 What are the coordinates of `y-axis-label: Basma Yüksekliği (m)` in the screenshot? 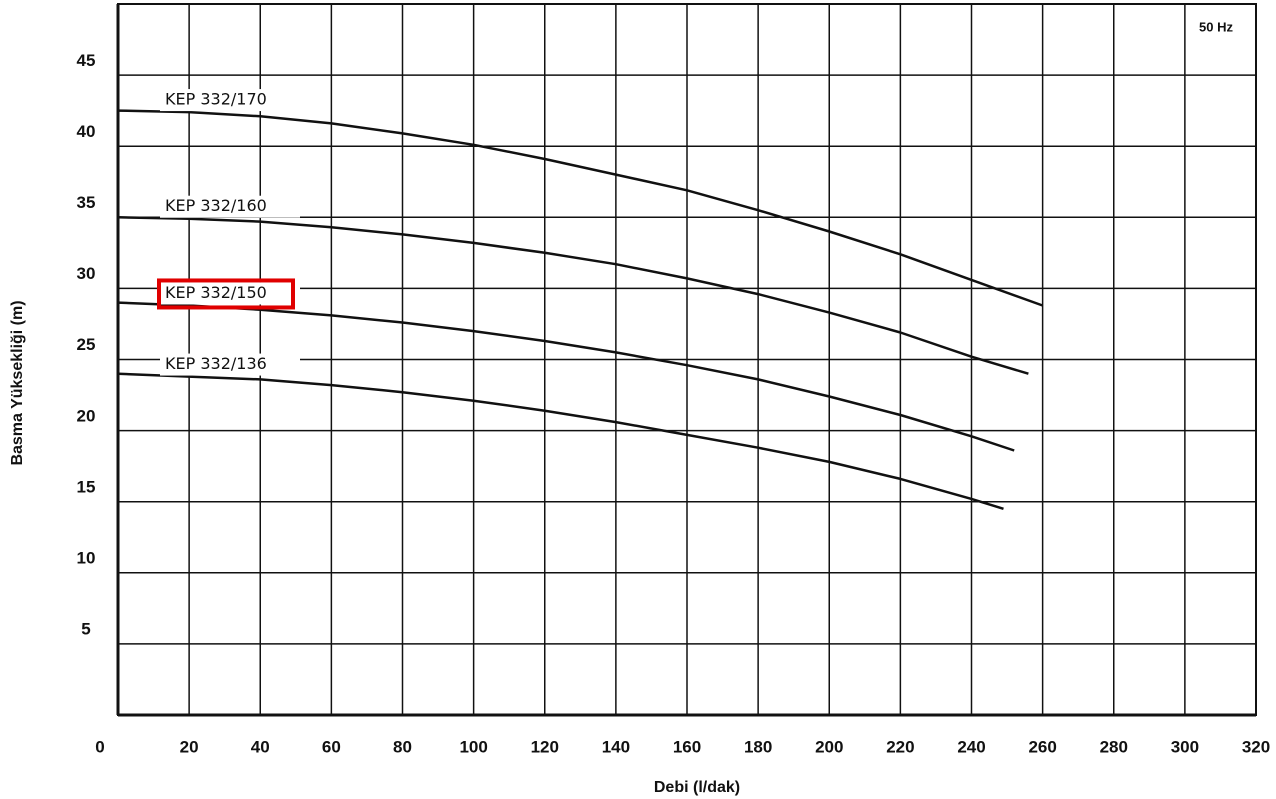 It's located at (17, 382).